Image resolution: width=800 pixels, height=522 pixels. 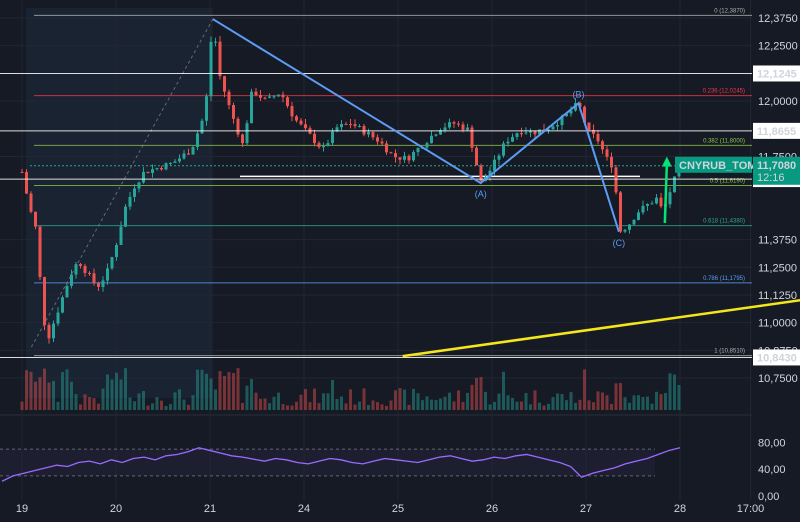 I want to click on x-tick-label: 28, so click(x=680, y=509).